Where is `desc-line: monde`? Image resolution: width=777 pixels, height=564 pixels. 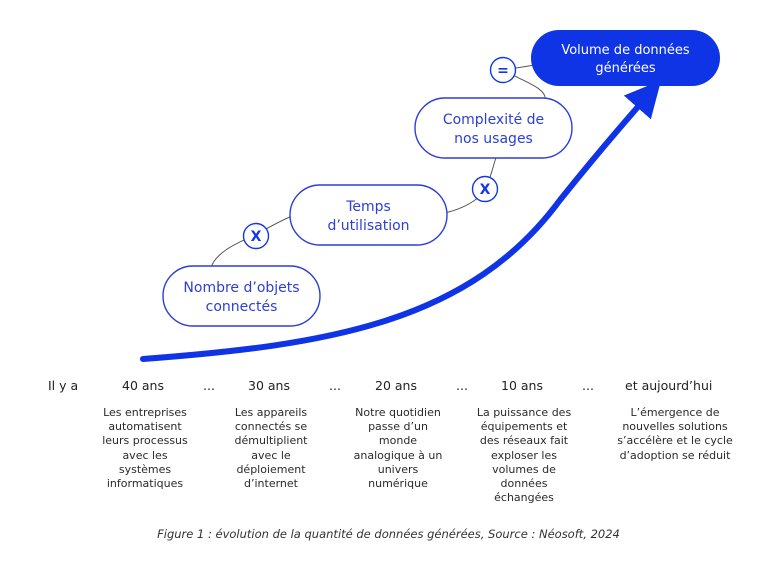
desc-line: monde is located at coordinates (398, 441).